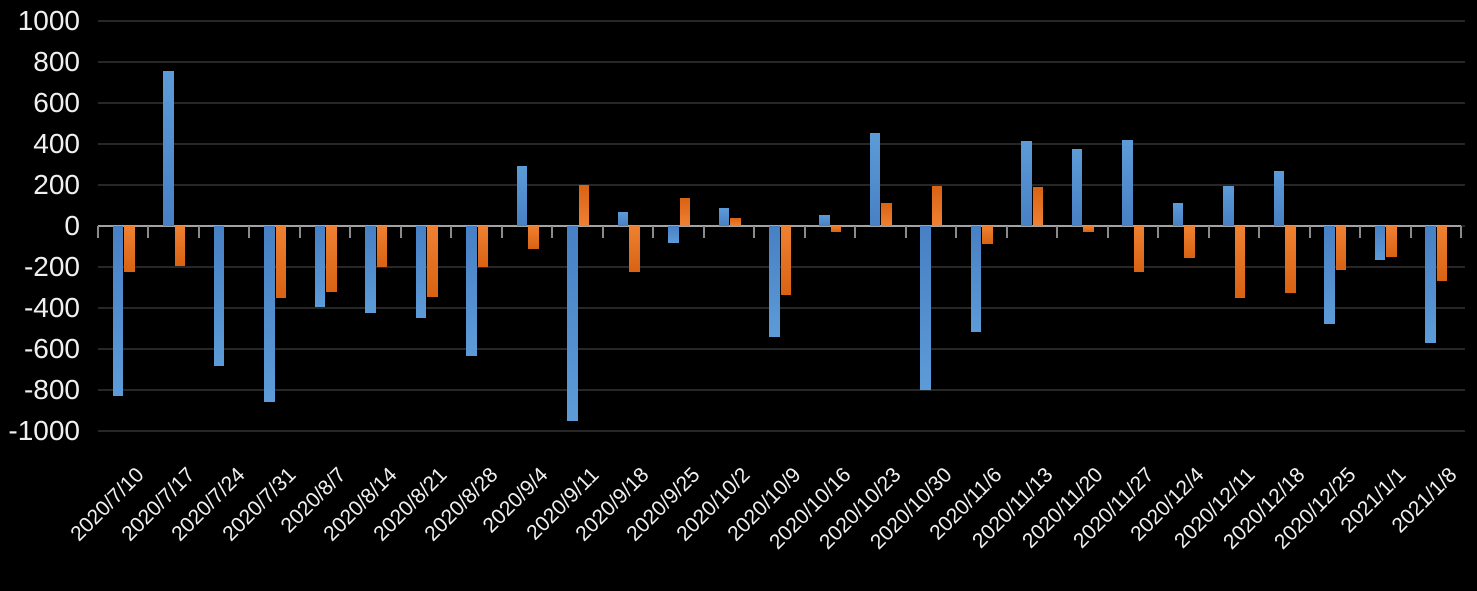 The height and width of the screenshot is (591, 1477). I want to click on x-axis-line, so click(779, 226).